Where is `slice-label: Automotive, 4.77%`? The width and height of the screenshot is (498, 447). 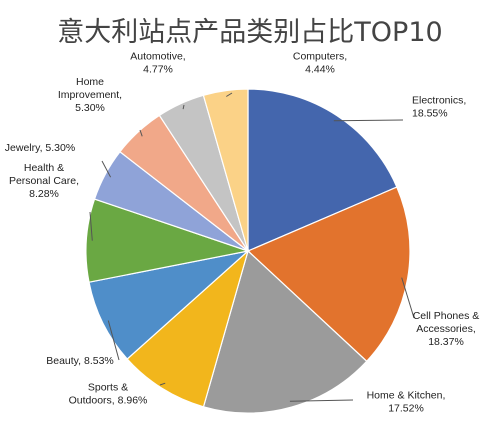 slice-label: Automotive, 4.77% is located at coordinates (157, 63).